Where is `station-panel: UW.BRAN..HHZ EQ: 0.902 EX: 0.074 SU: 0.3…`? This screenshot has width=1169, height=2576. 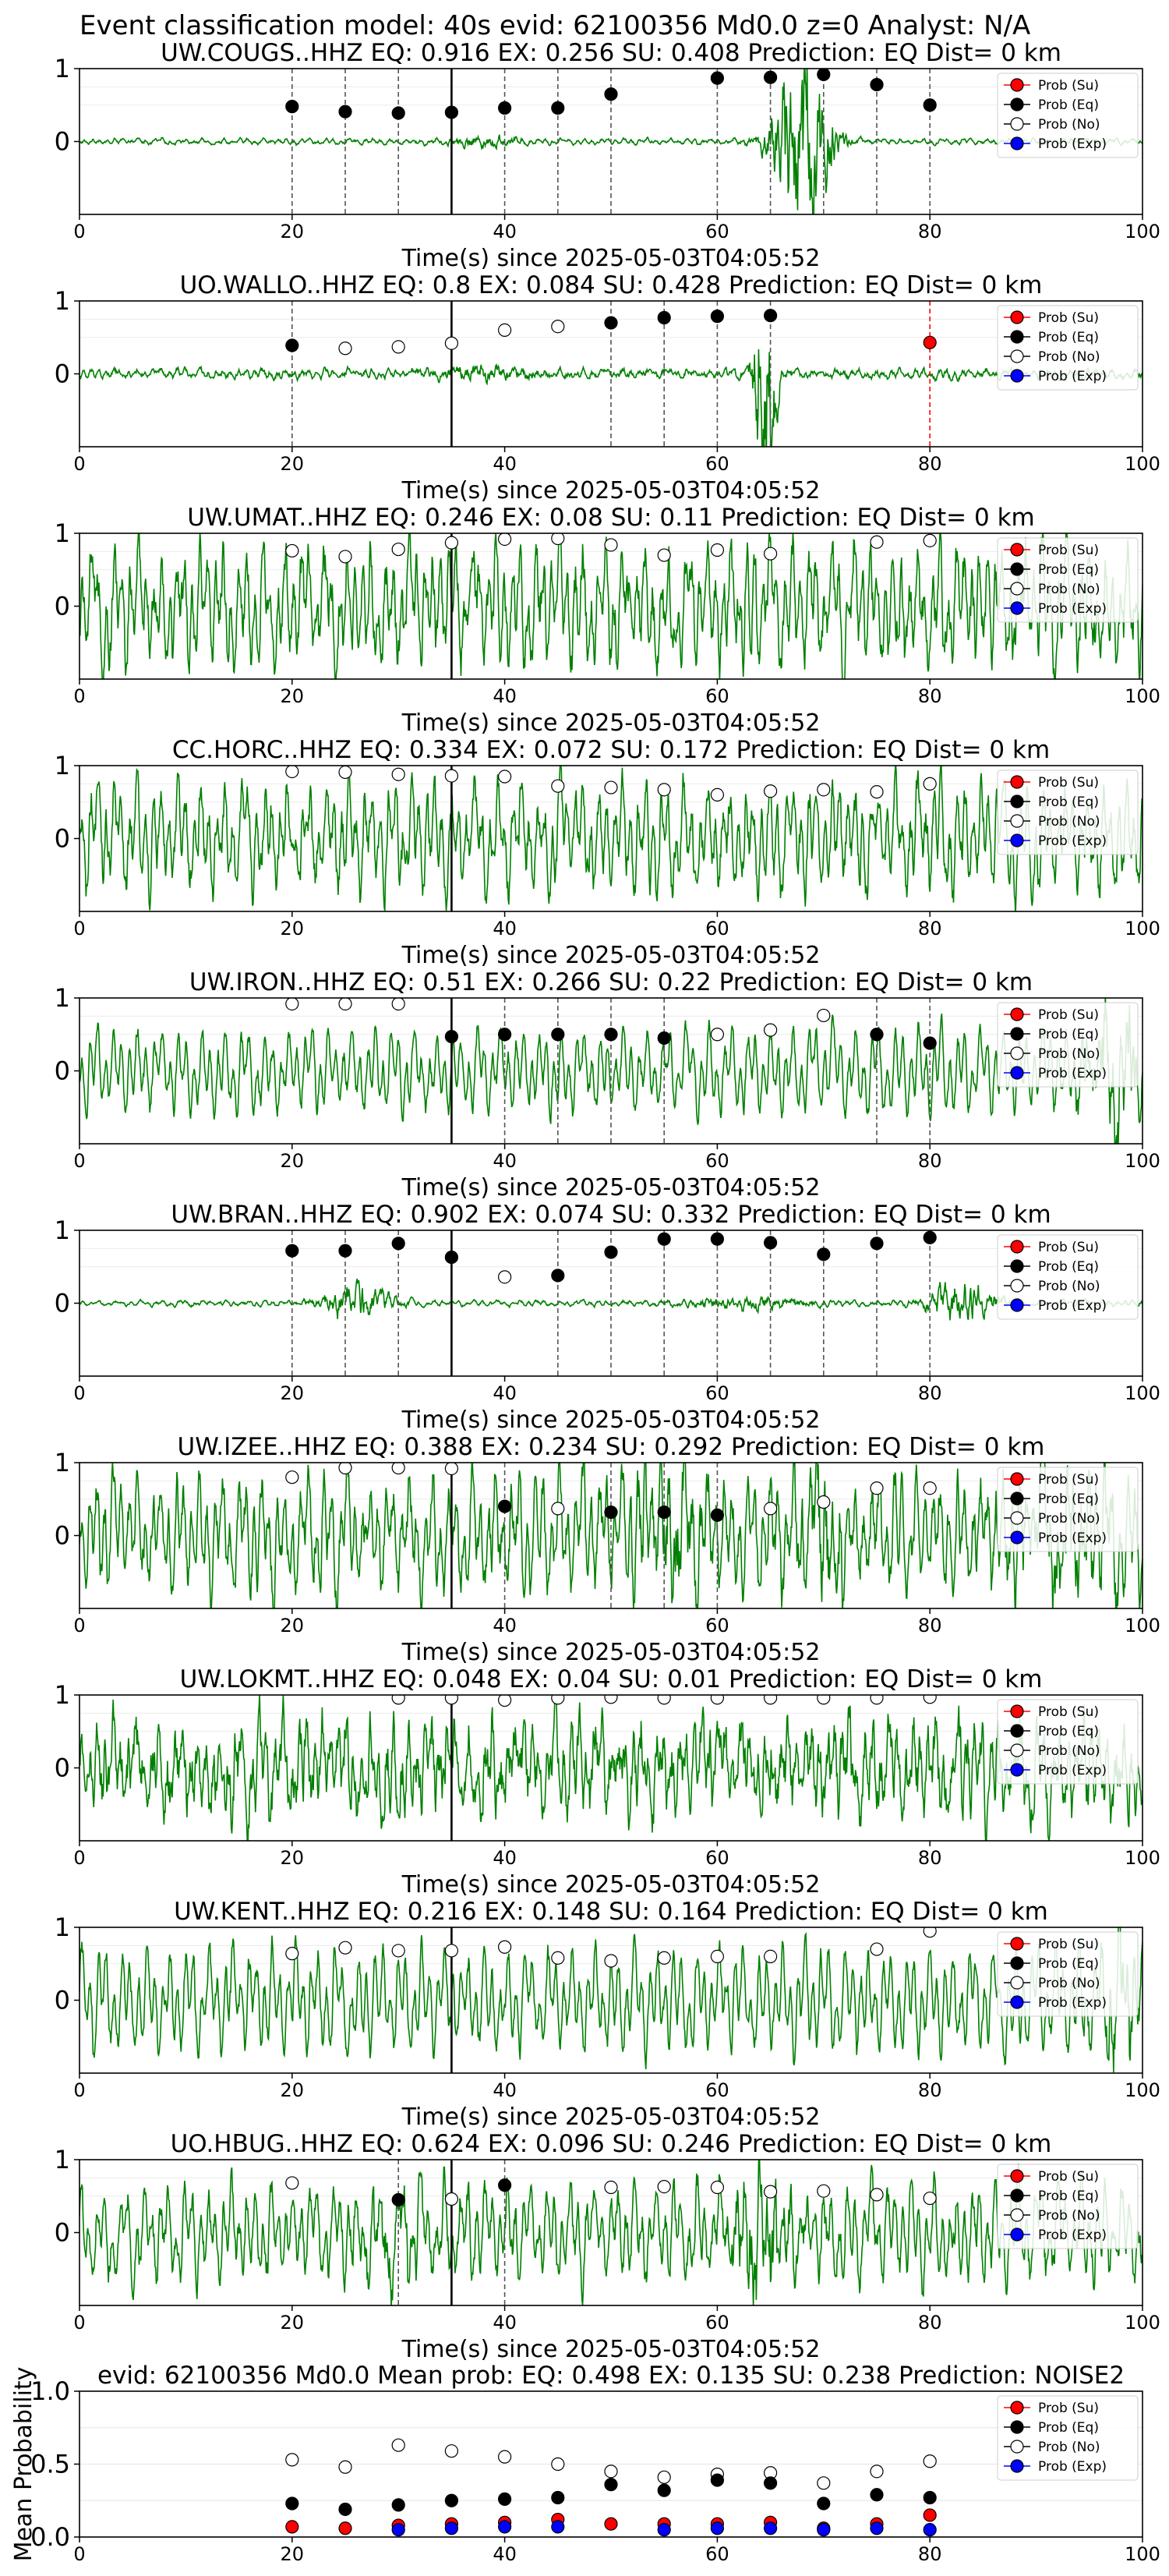 station-panel: UW.BRAN..HHZ EQ: 0.902 EX: 0.074 SU: 0.3… is located at coordinates (607, 1317).